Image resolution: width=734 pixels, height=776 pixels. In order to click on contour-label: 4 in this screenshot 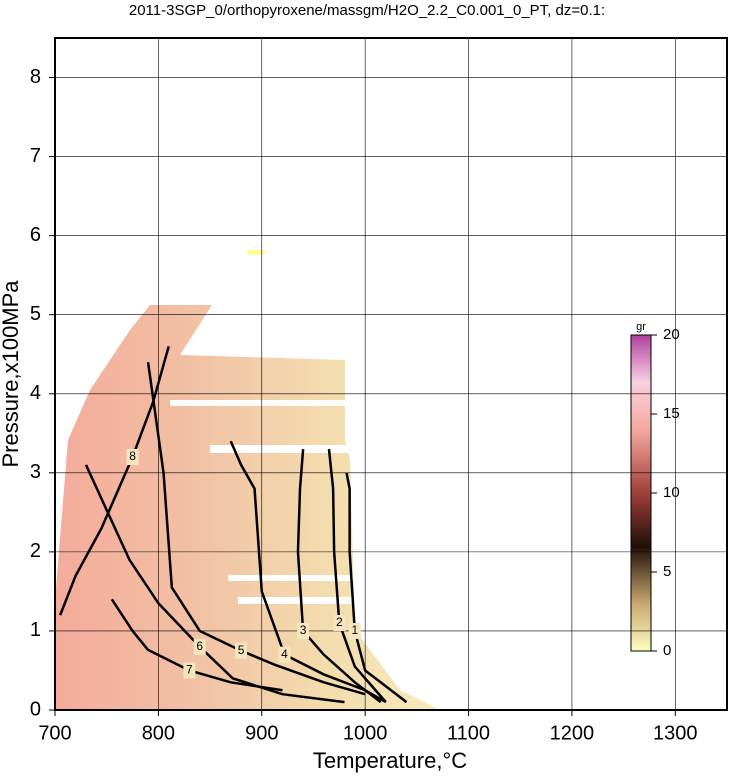, I will do `click(284, 654)`.